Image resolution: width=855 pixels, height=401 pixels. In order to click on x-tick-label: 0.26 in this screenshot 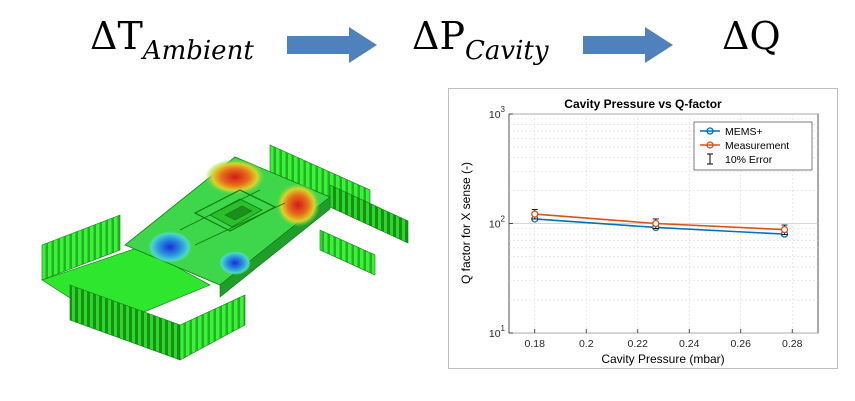, I will do `click(741, 344)`.